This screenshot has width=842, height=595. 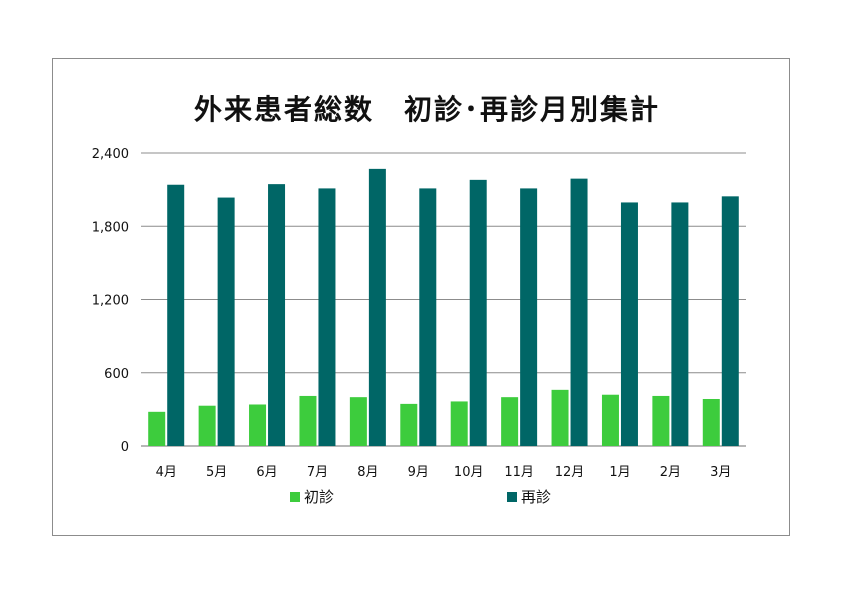 What do you see at coordinates (266, 472) in the screenshot?
I see `x-tick-label: 6月` at bounding box center [266, 472].